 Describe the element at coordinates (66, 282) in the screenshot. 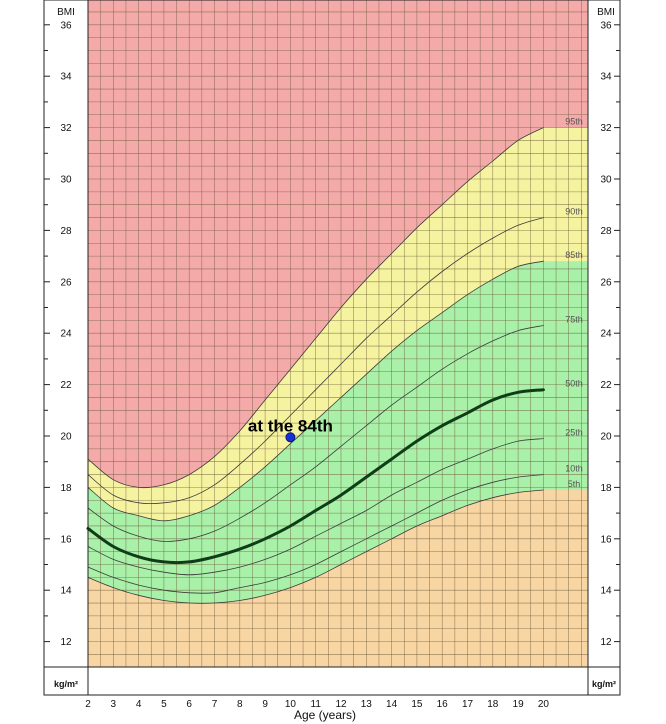

I see `y-tick-label-left: 26` at that location.